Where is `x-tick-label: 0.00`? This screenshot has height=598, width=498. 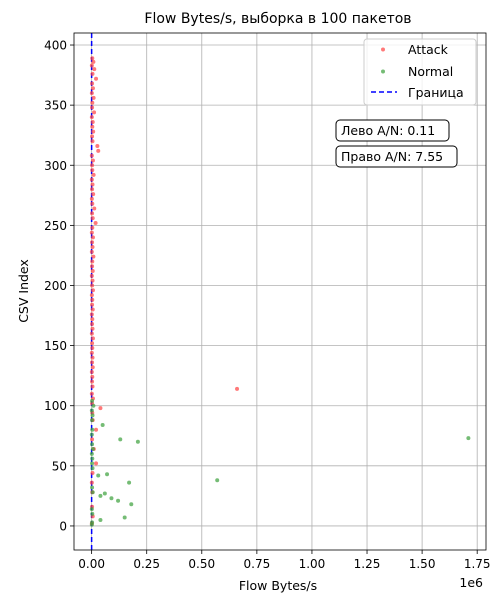 x-tick-label: 0.00 is located at coordinates (91, 564).